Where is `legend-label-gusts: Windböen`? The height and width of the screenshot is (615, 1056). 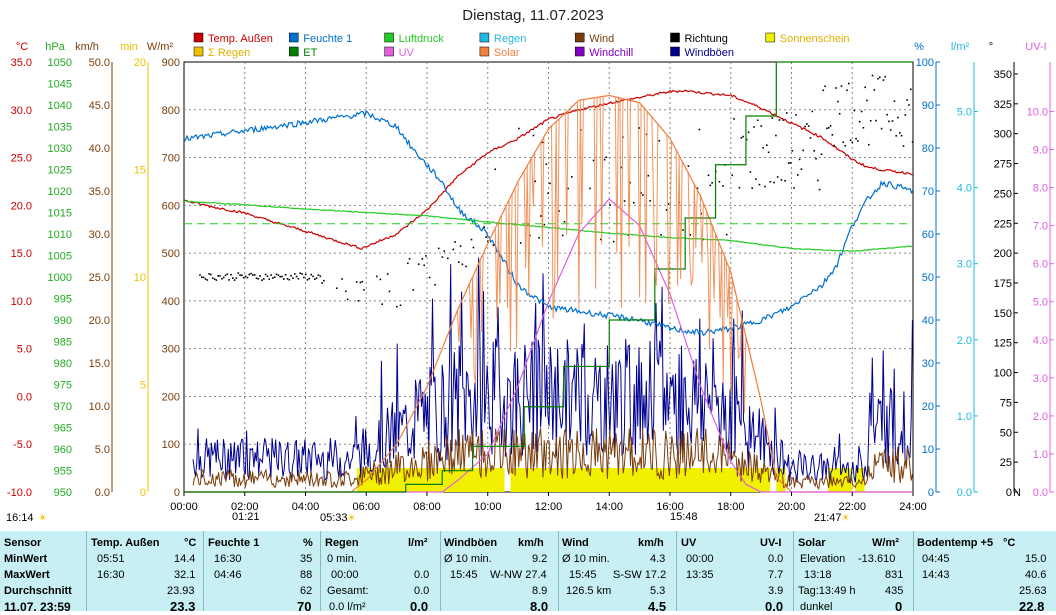 legend-label-gusts: Windböen is located at coordinates (710, 53).